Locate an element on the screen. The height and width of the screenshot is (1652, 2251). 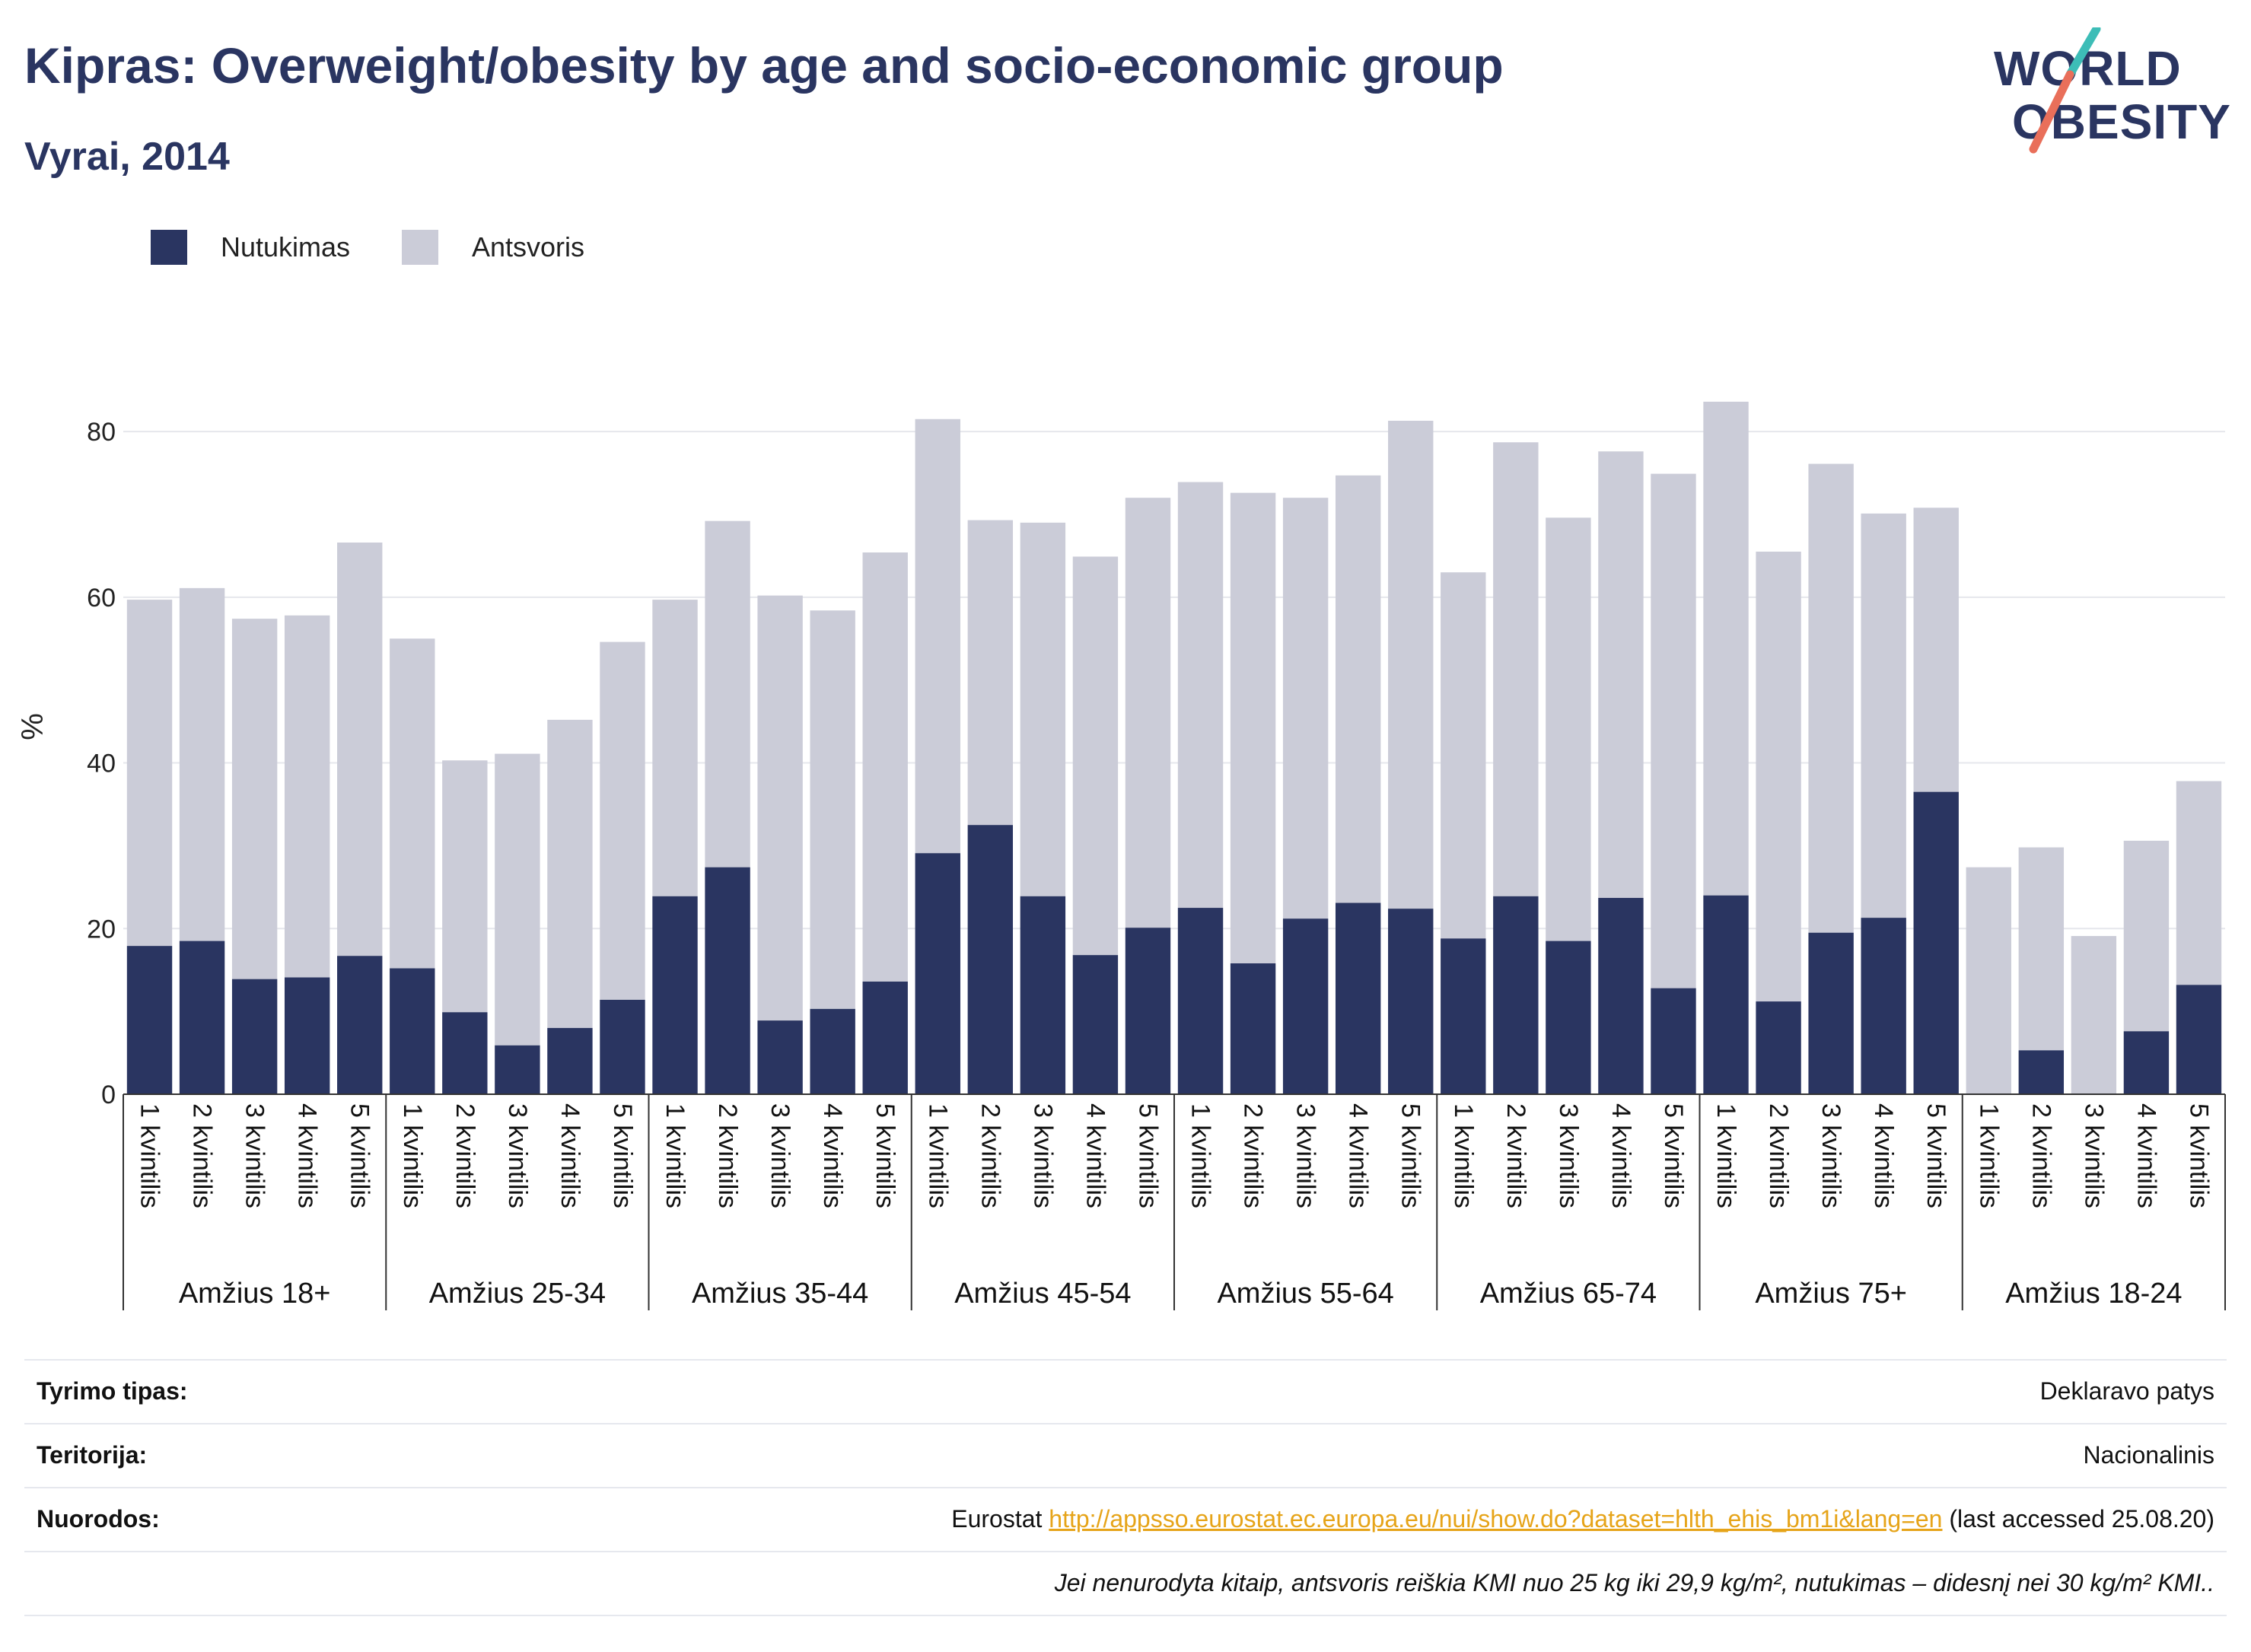
x-group-label: Amžius 45-54 is located at coordinates (1042, 1294).